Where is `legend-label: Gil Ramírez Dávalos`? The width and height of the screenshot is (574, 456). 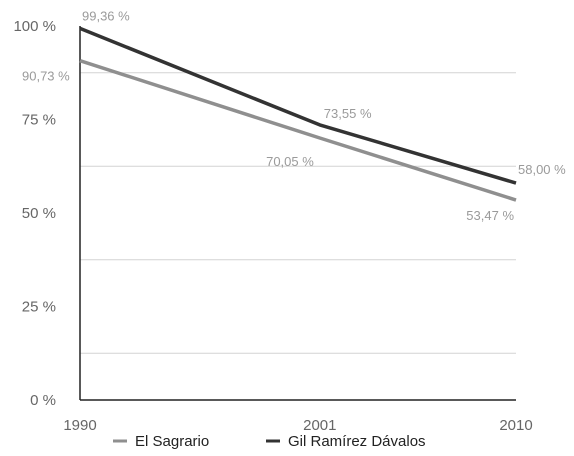
legend-label: Gil Ramírez Dávalos is located at coordinates (357, 441).